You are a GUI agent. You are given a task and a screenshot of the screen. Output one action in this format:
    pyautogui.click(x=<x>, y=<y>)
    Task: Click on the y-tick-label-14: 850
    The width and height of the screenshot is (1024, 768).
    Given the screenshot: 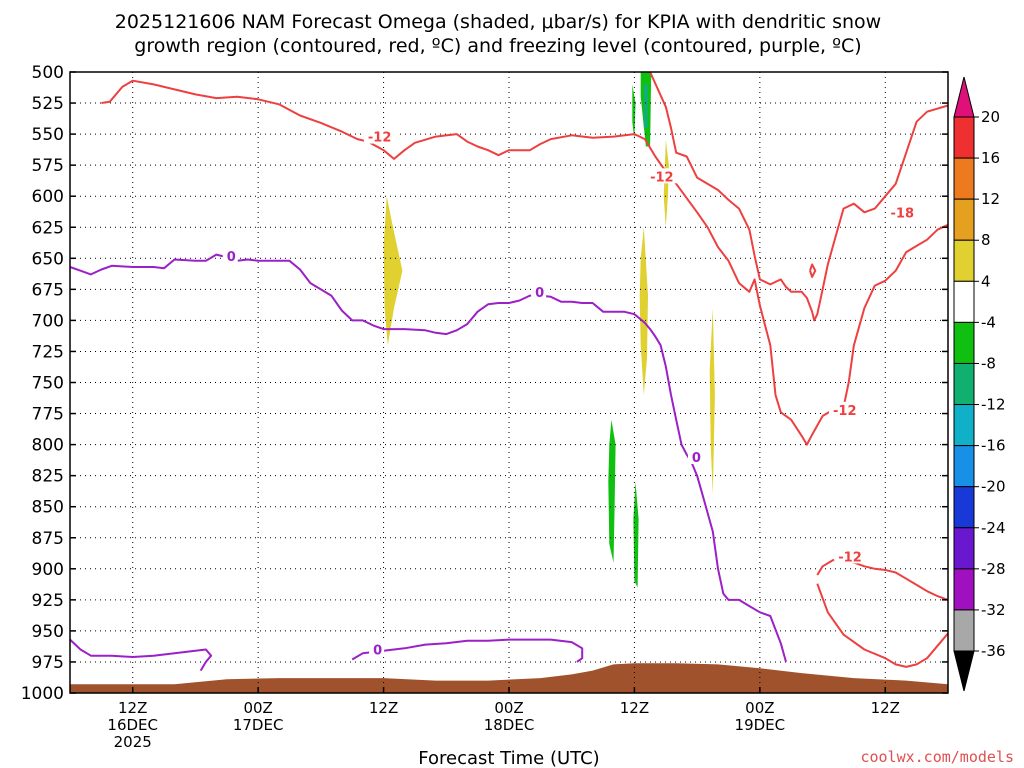 What is the action you would take?
    pyautogui.click(x=48, y=508)
    